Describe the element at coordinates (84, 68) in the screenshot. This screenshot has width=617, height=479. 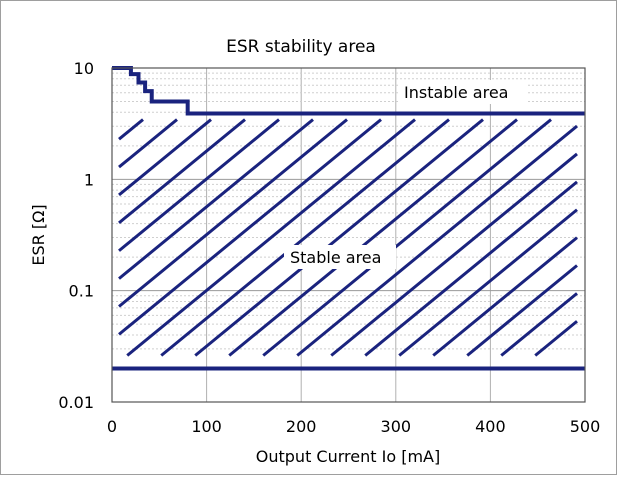
I see `y-tick-label: 10` at that location.